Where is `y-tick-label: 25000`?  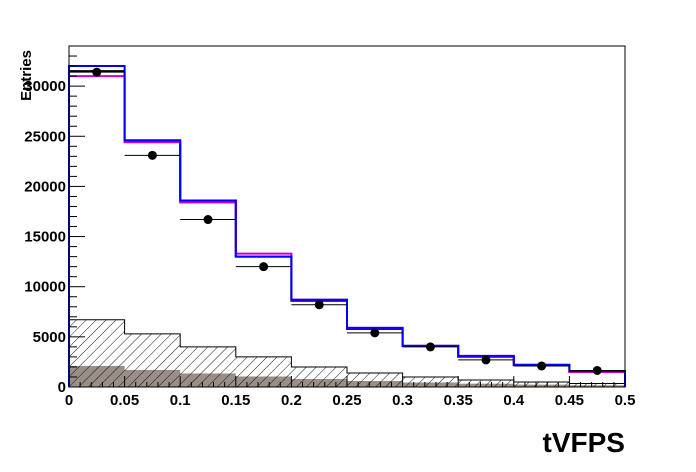 y-tick-label: 25000 is located at coordinates (45, 136).